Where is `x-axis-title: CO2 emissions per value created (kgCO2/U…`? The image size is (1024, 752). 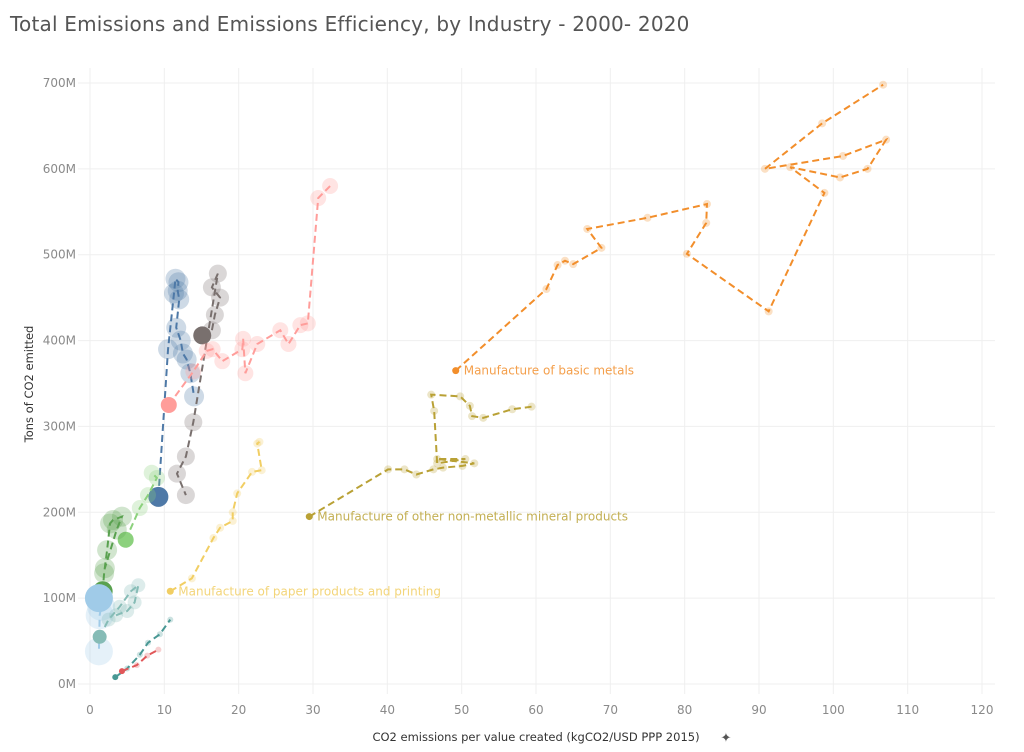
x-axis-title: CO2 emissions per value created (kgCO2/U… is located at coordinates (535, 737).